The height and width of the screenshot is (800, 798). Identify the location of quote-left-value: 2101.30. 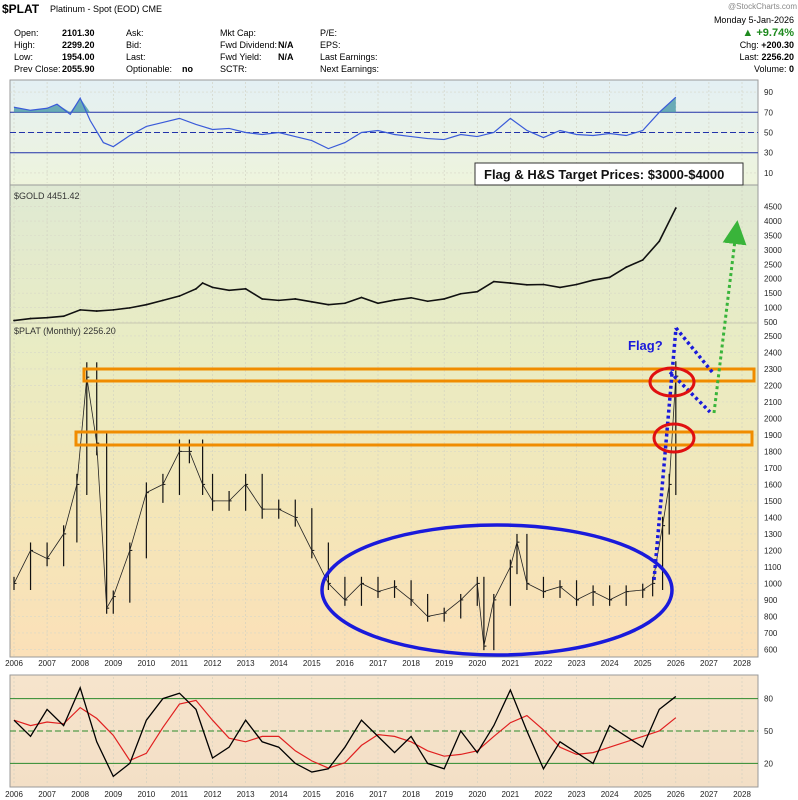
(78, 33).